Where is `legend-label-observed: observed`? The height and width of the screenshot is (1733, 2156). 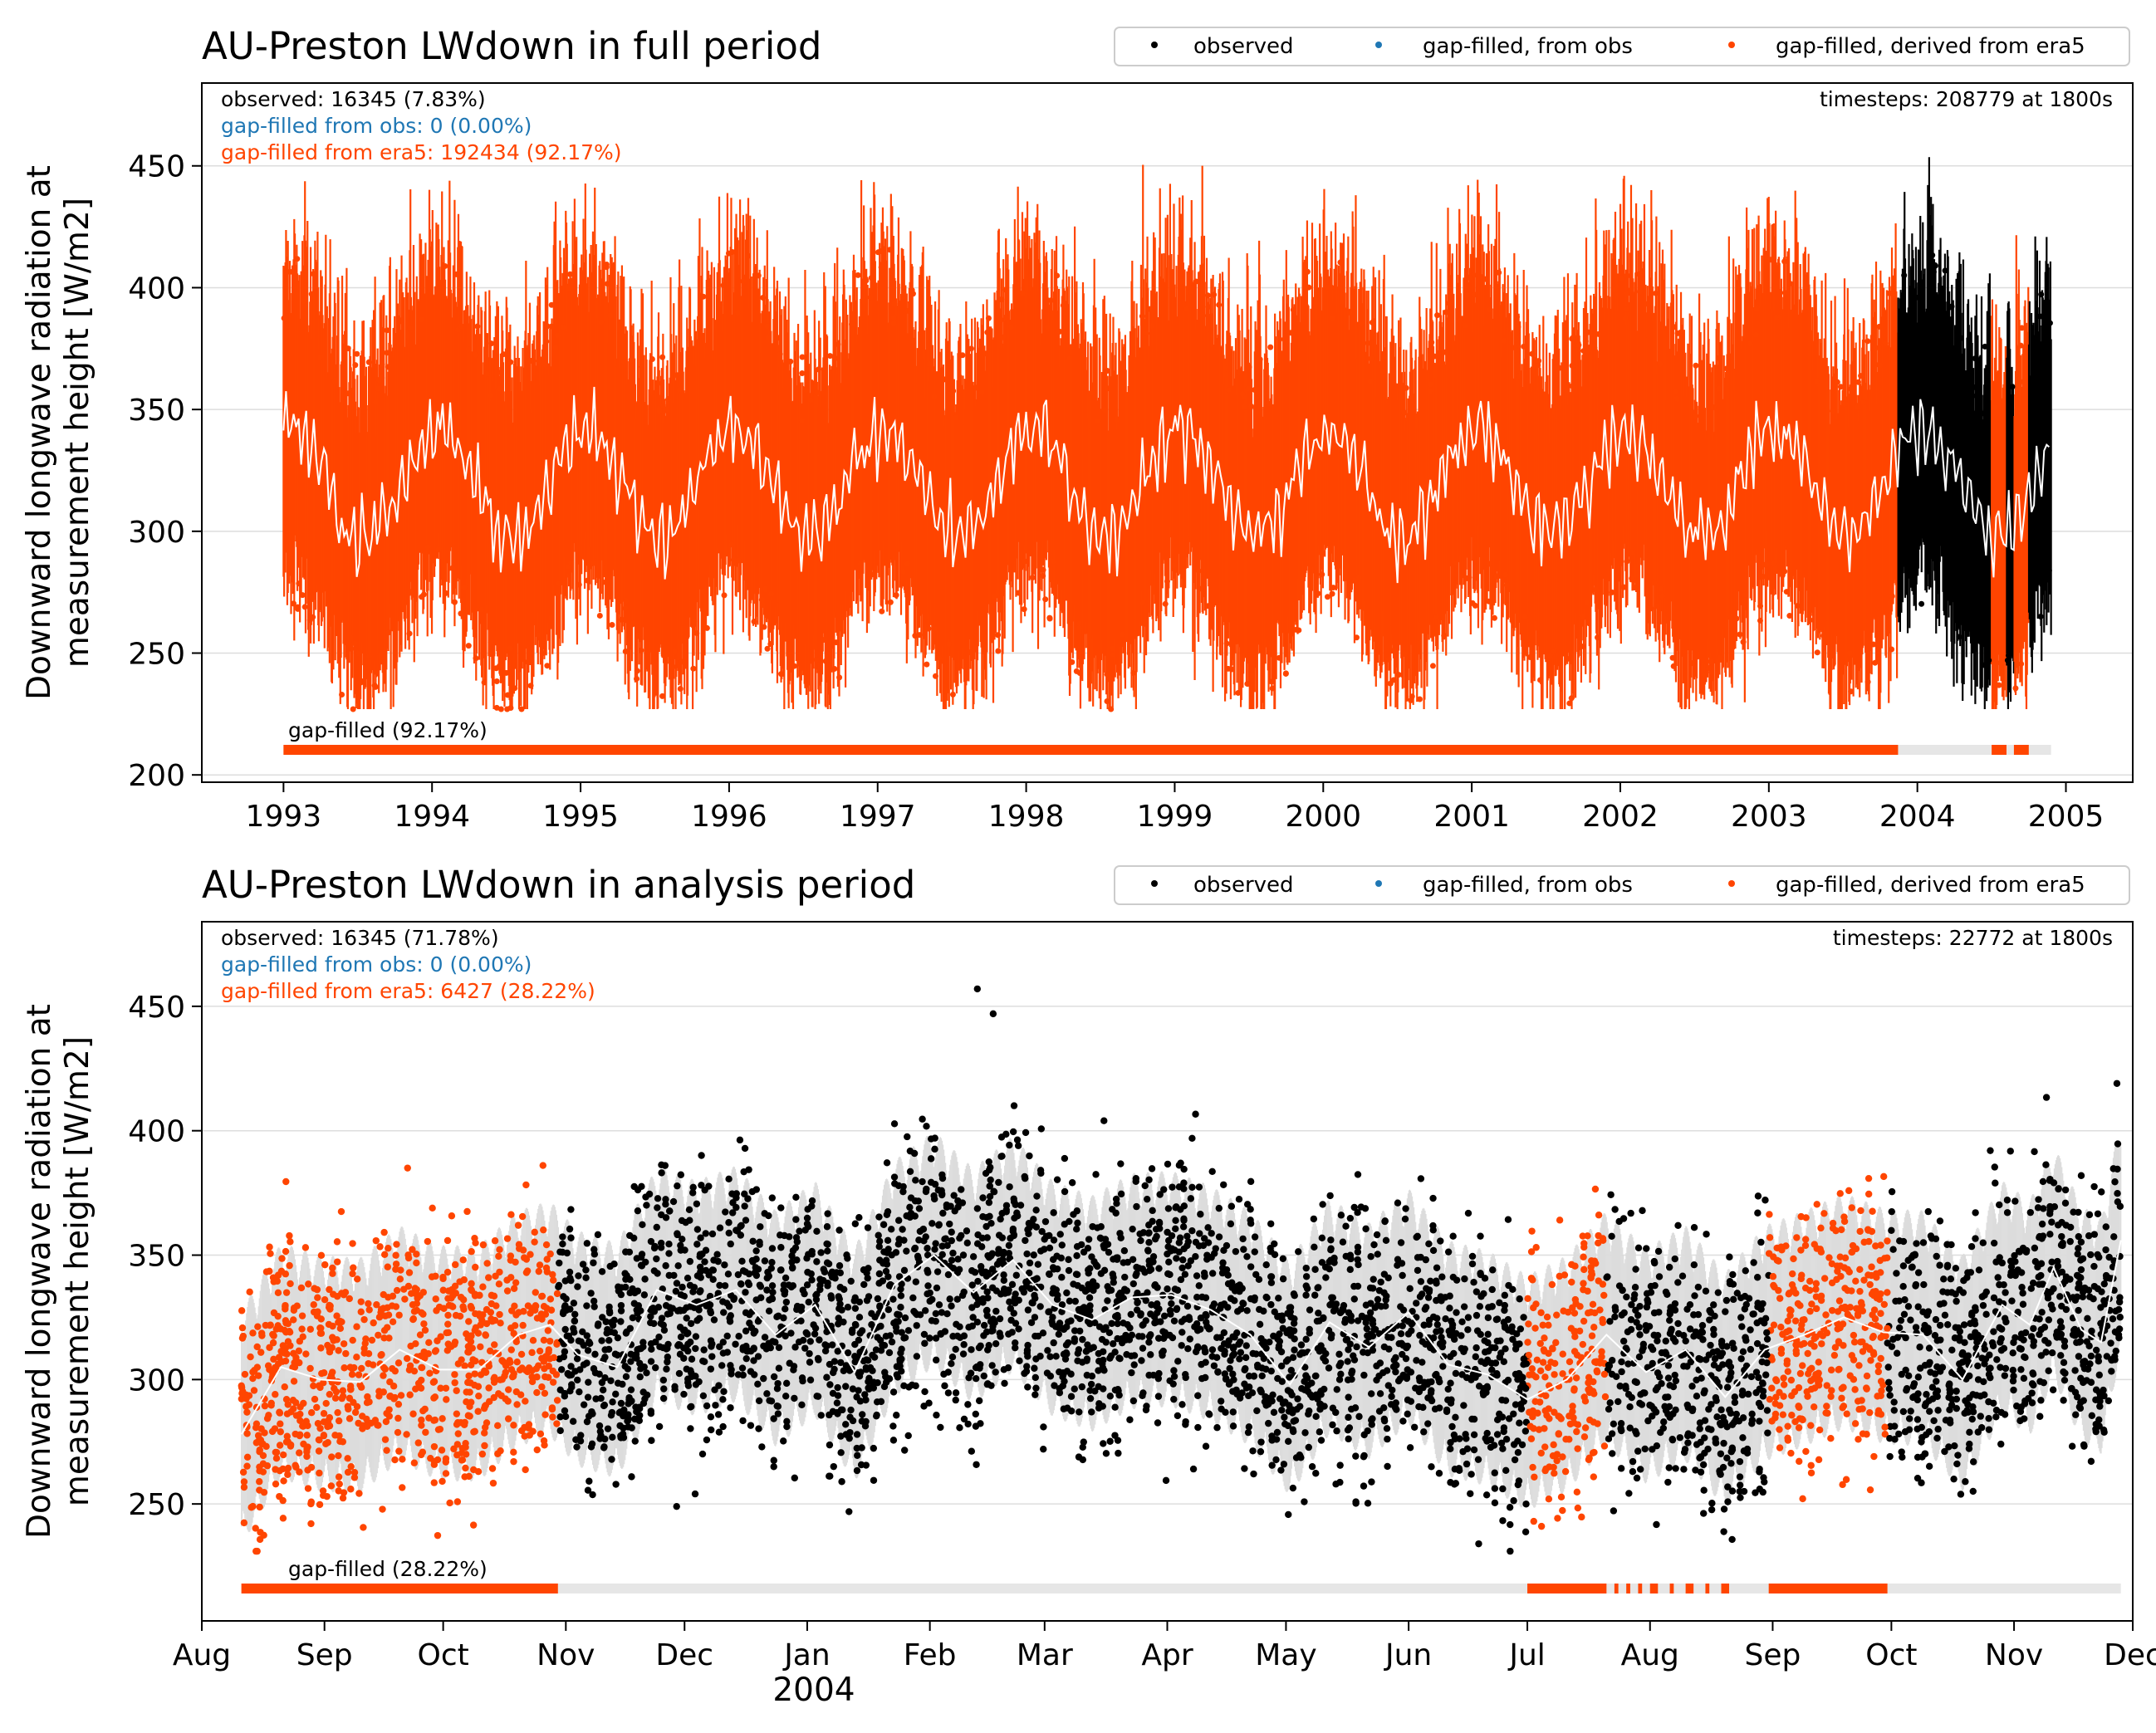
legend-label-observed: observed is located at coordinates (1243, 886).